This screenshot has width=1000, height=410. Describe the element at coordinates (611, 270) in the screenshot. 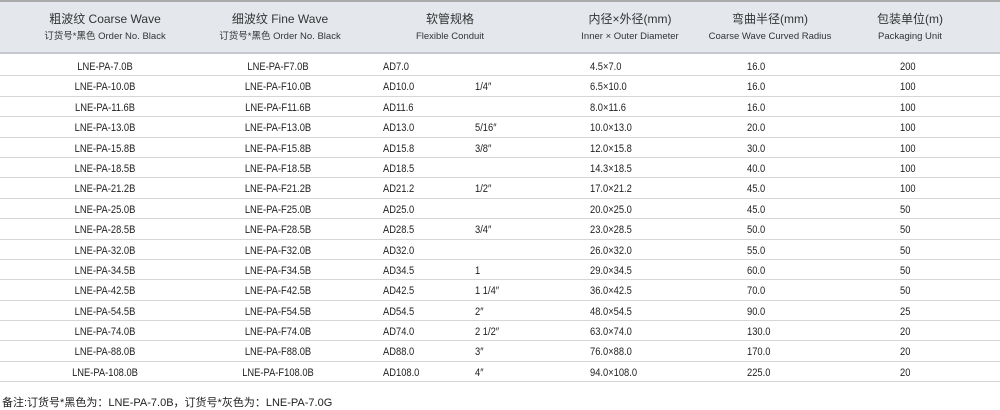

I see `diameter-cell: 29.0×34.5` at that location.